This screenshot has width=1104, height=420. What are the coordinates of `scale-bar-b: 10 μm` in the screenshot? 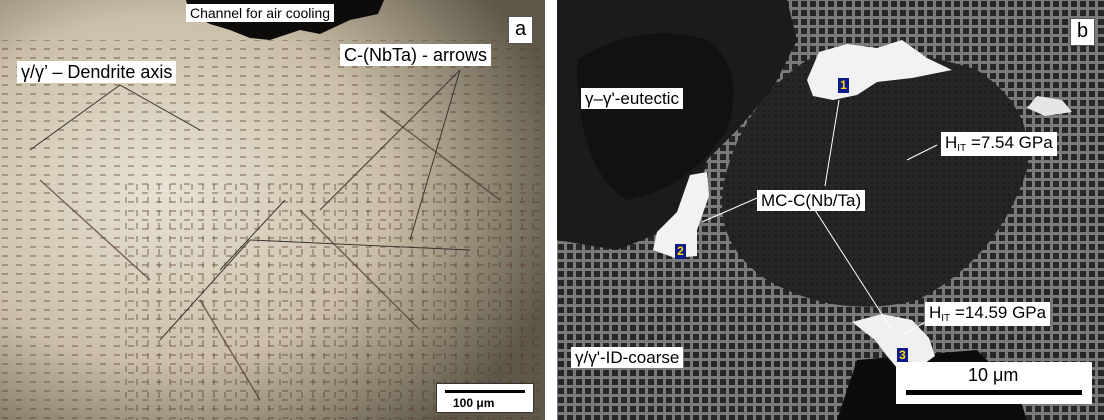 It's located at (994, 383).